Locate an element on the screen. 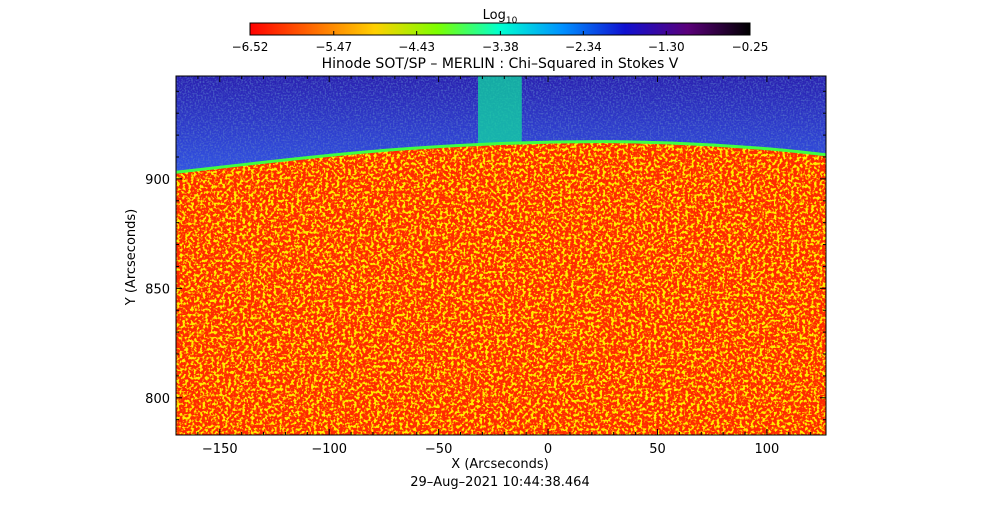  colorbar-tick-label: −1.30 is located at coordinates (666, 47).